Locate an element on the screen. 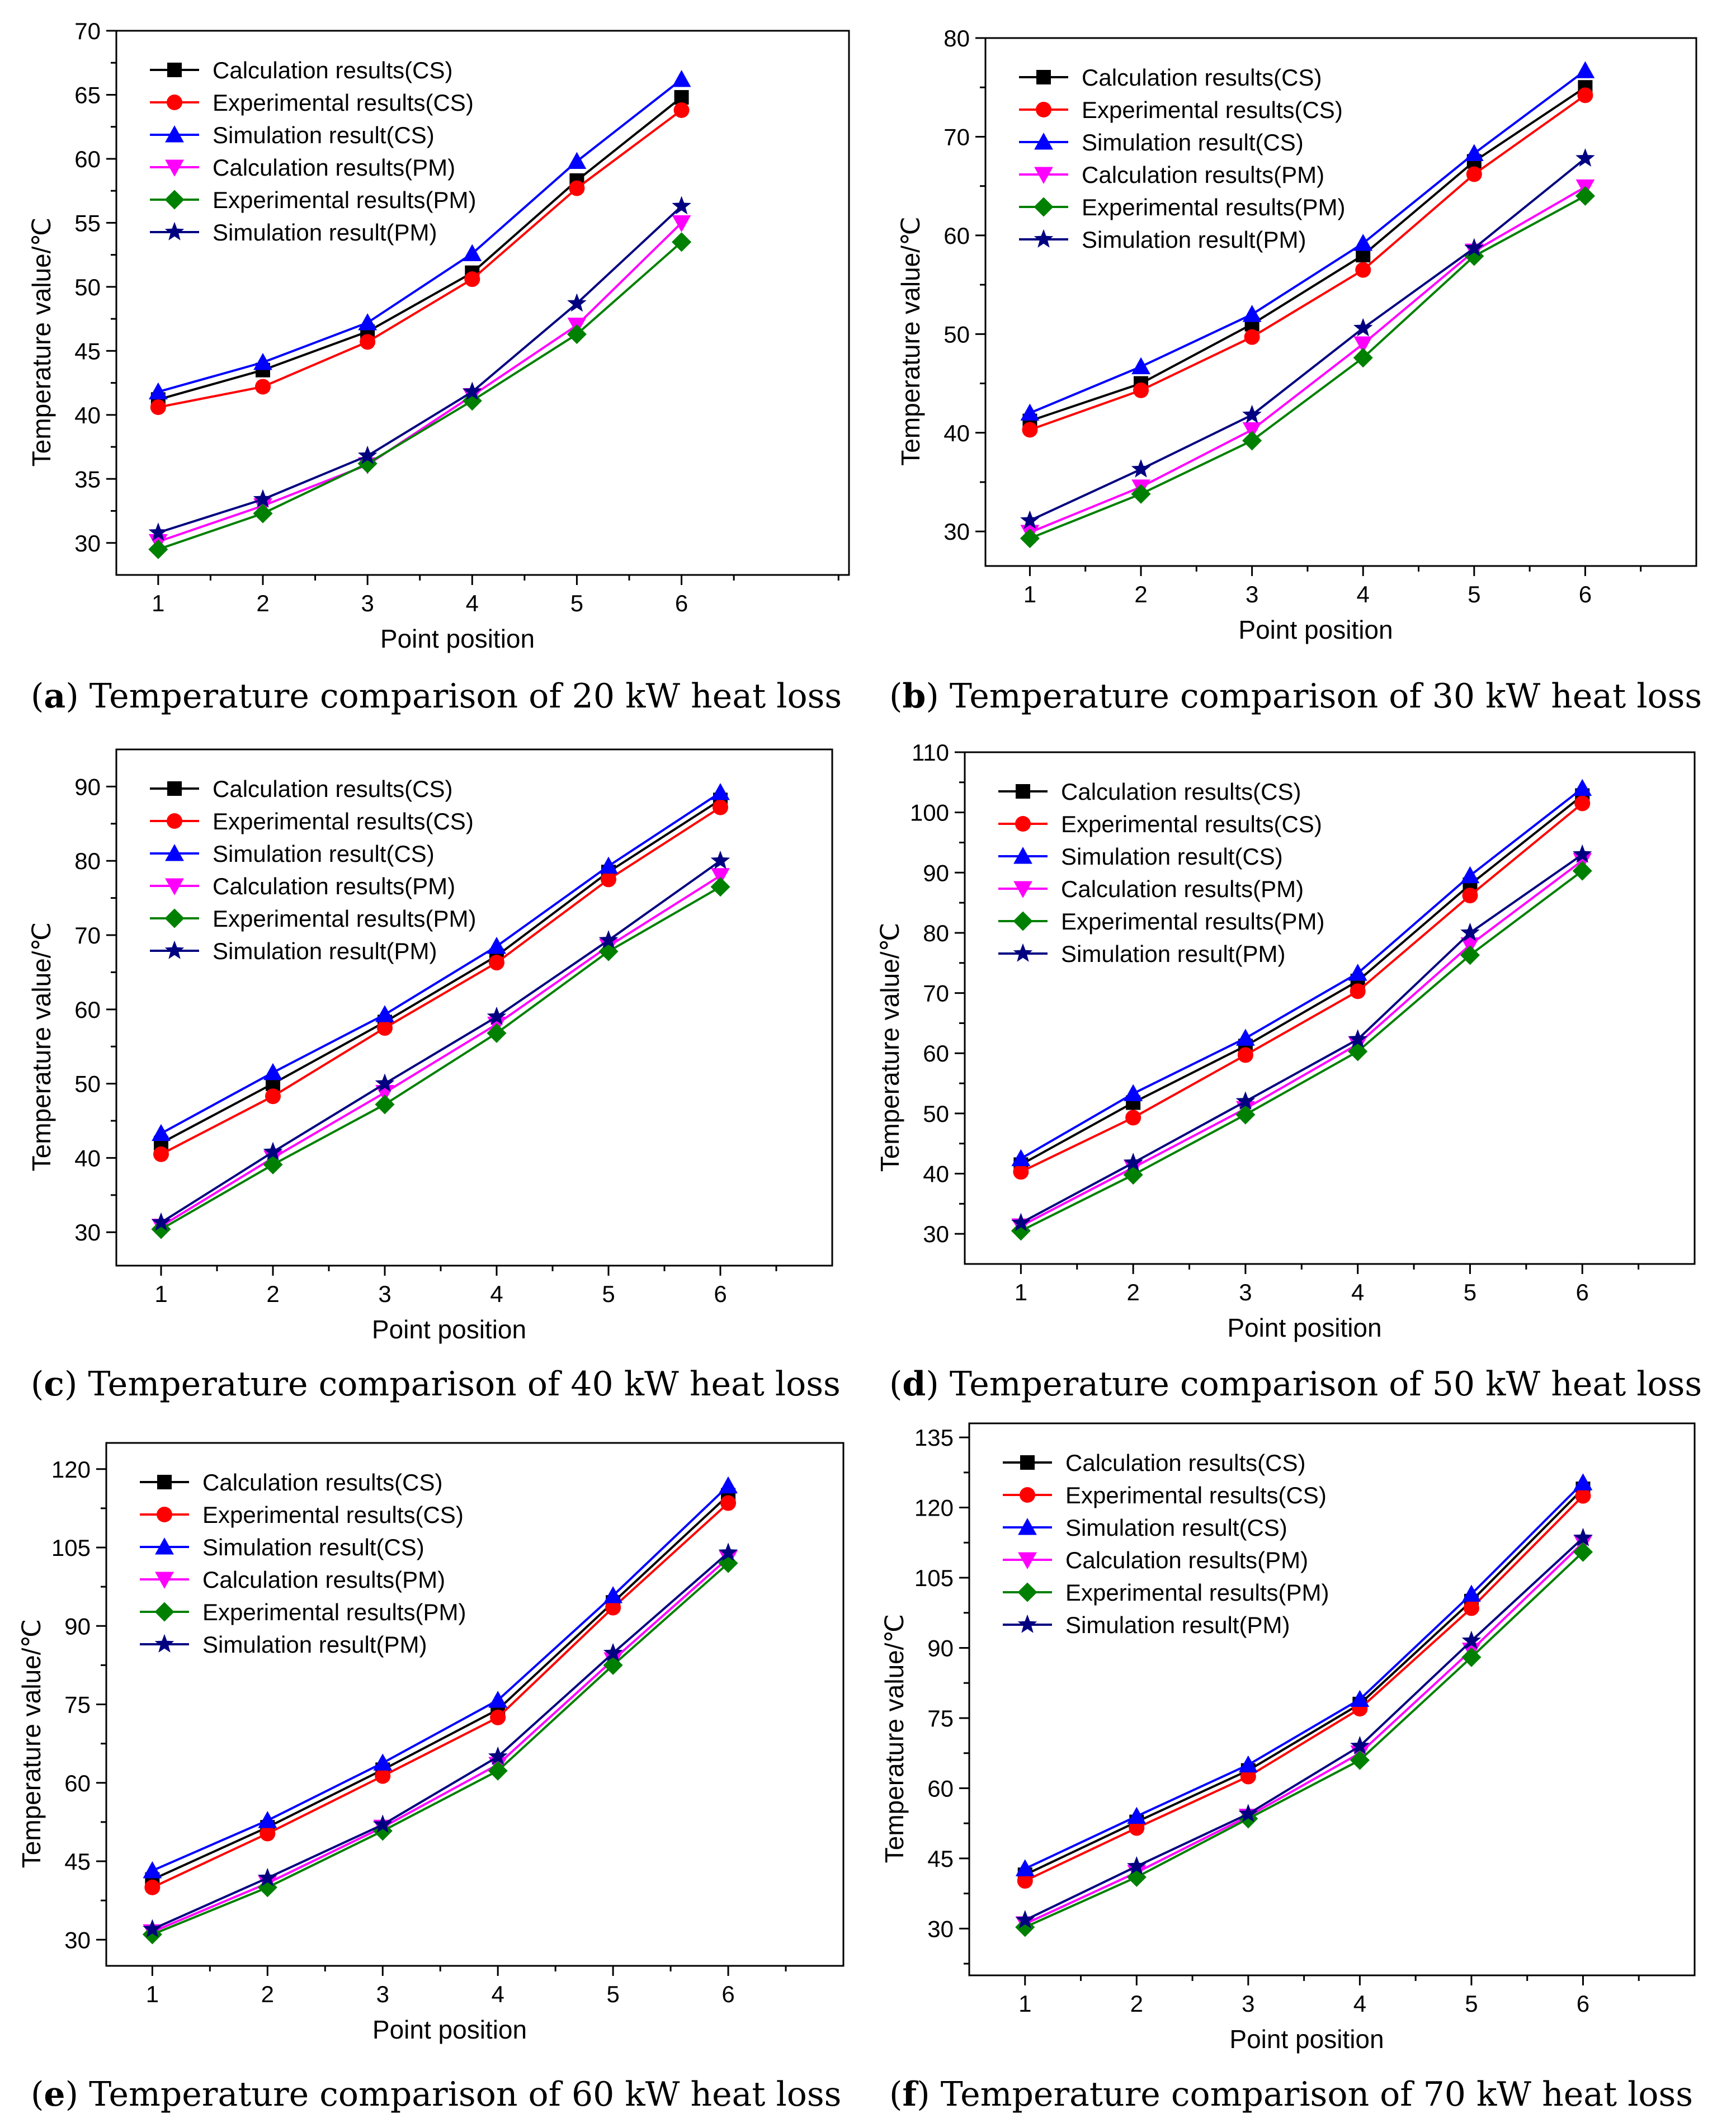  x-tick-label: 2 is located at coordinates (1136, 2003).